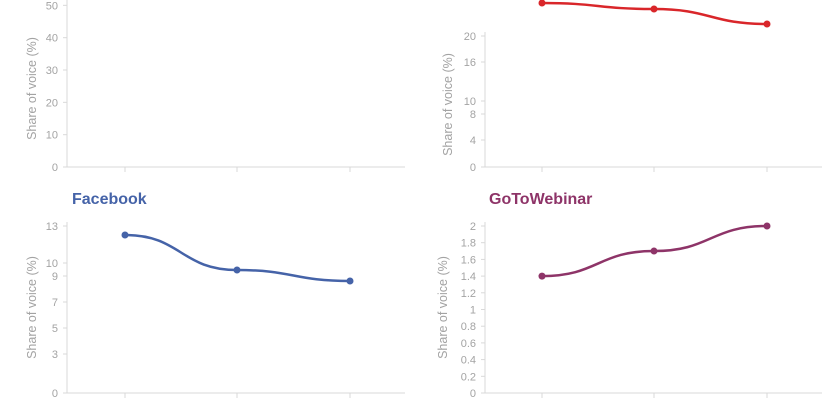  I want to click on y-tick-label: 5, so click(55, 329).